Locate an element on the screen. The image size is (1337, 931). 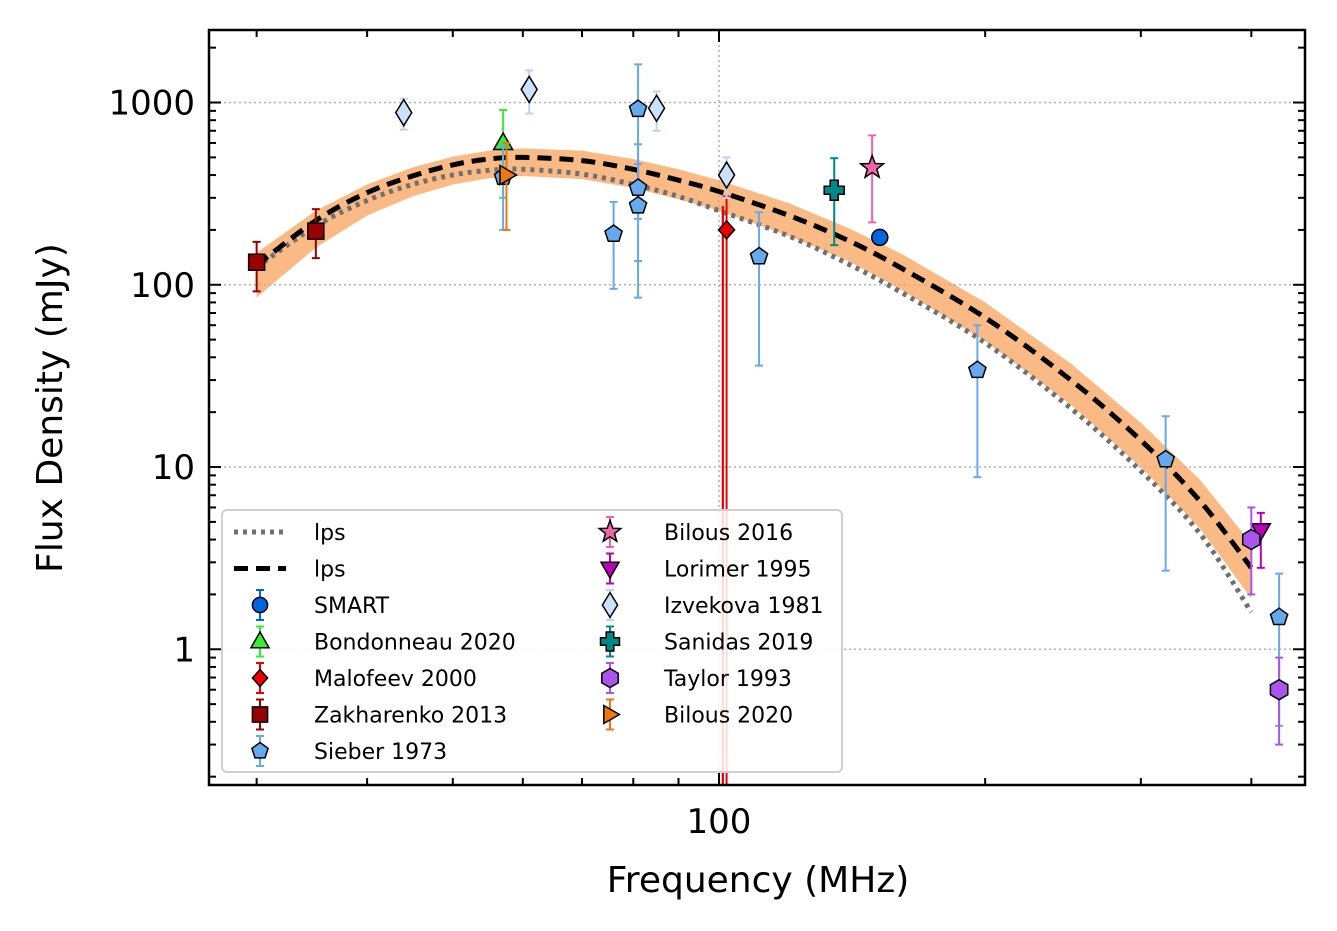
legend-item: Bondonneau 2020 is located at coordinates (382, 641).